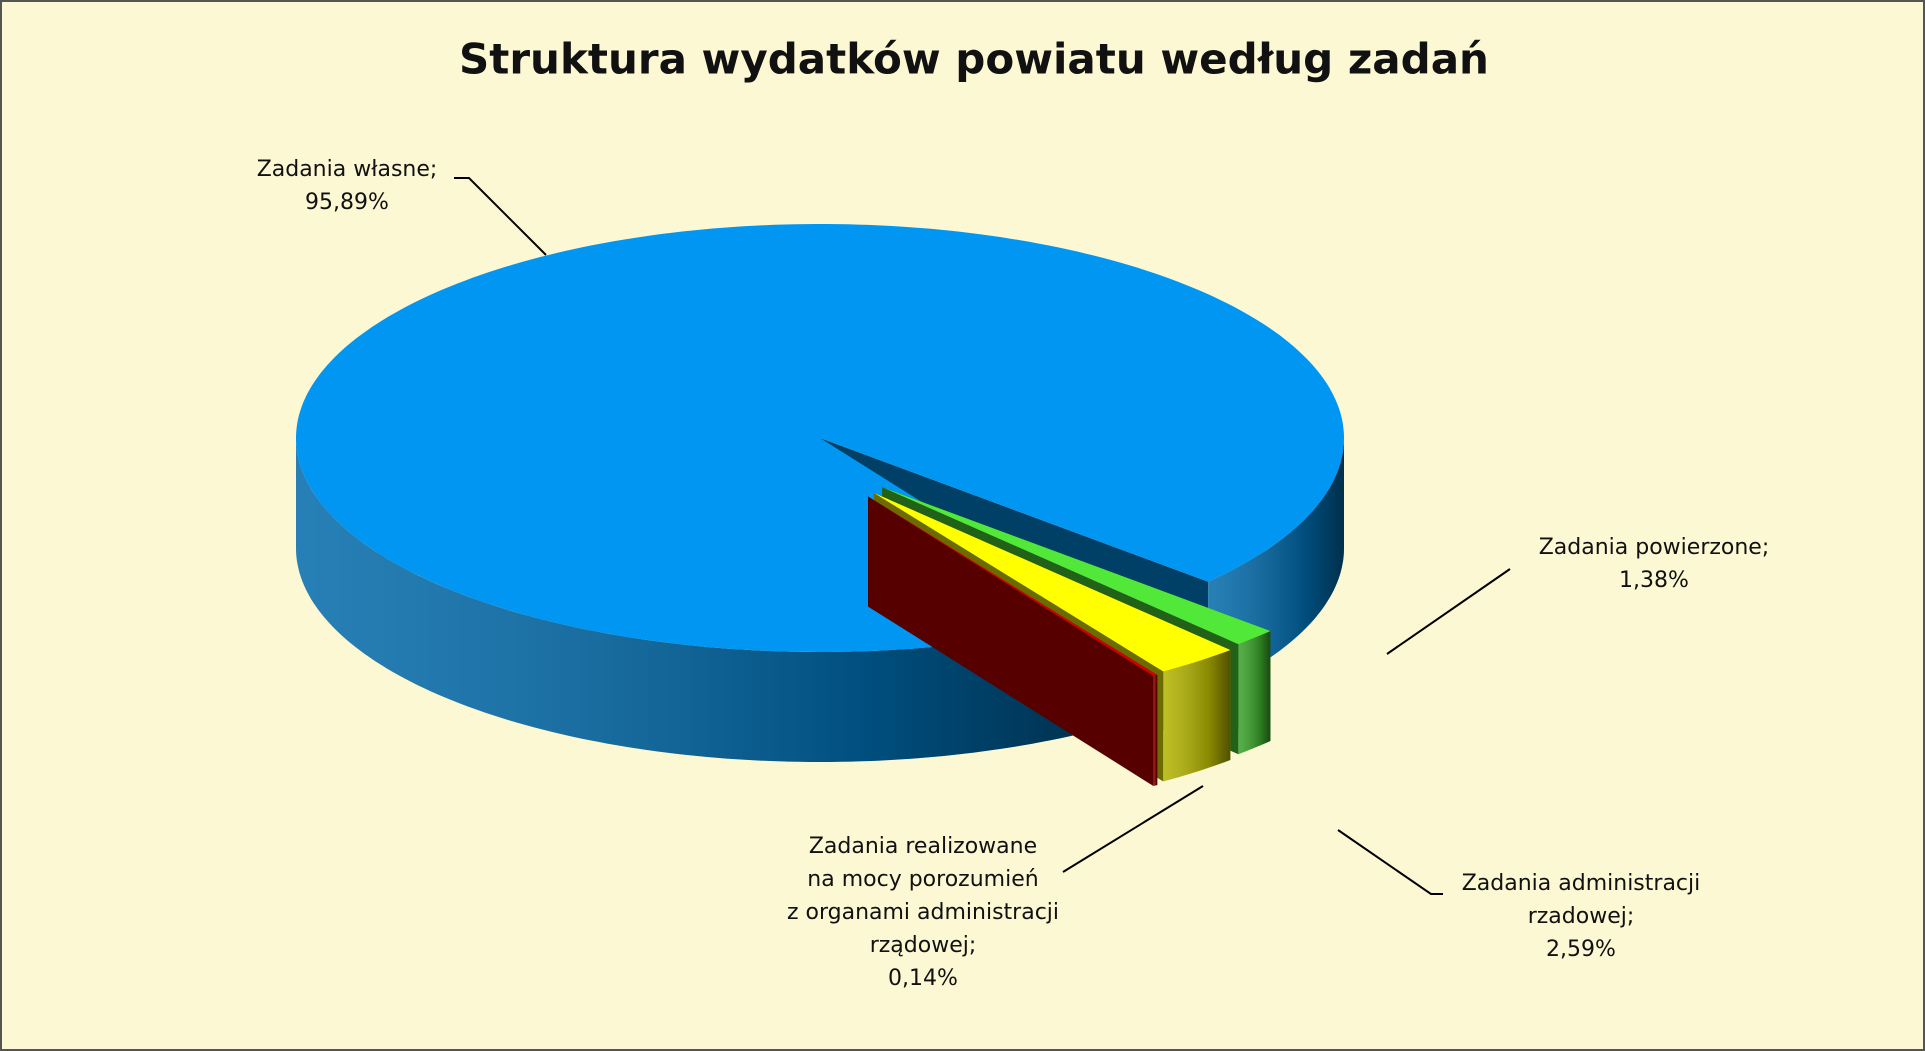 The height and width of the screenshot is (1051, 1925). I want to click on data-label-name: Zadania własne;, so click(347, 169).